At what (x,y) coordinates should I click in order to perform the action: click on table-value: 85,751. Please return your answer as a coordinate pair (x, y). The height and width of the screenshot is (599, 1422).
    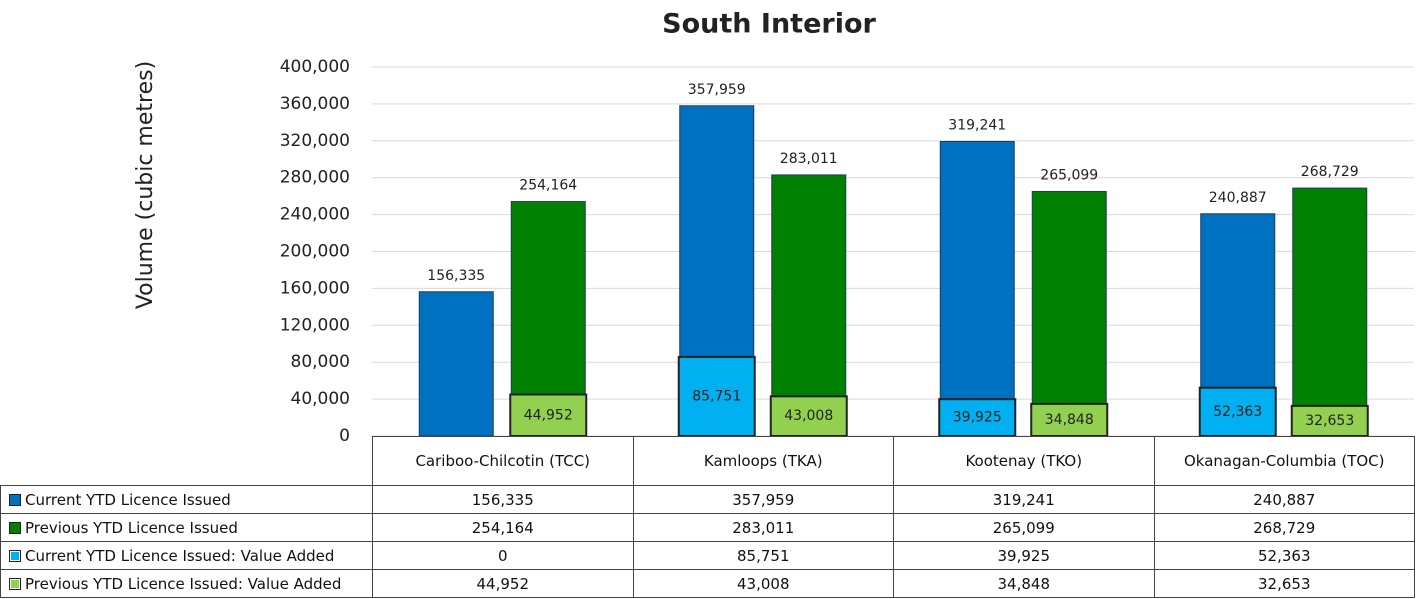
    Looking at the image, I should click on (763, 555).